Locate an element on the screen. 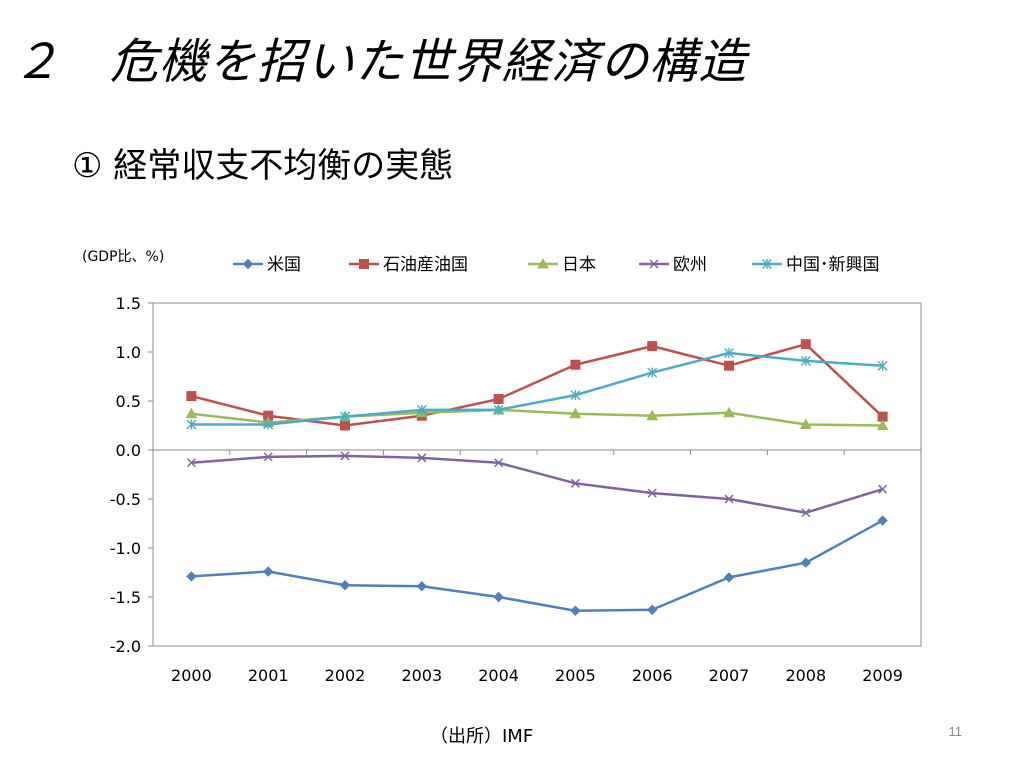 This screenshot has height=768, width=1024. x-tick-label: 2007 is located at coordinates (729, 675).